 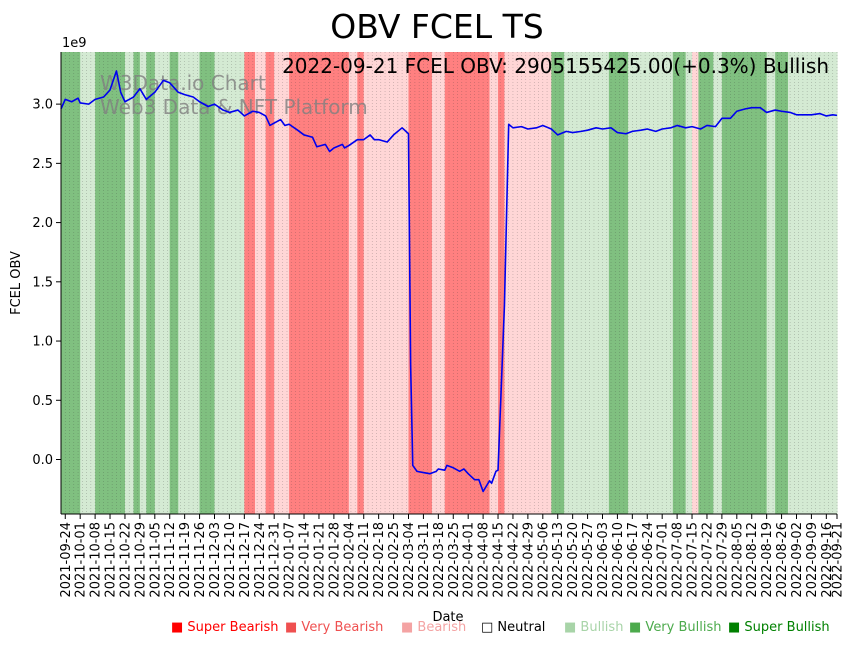 I want to click on legend-item-very-bearish: ■ Very Bearish, so click(x=334, y=627).